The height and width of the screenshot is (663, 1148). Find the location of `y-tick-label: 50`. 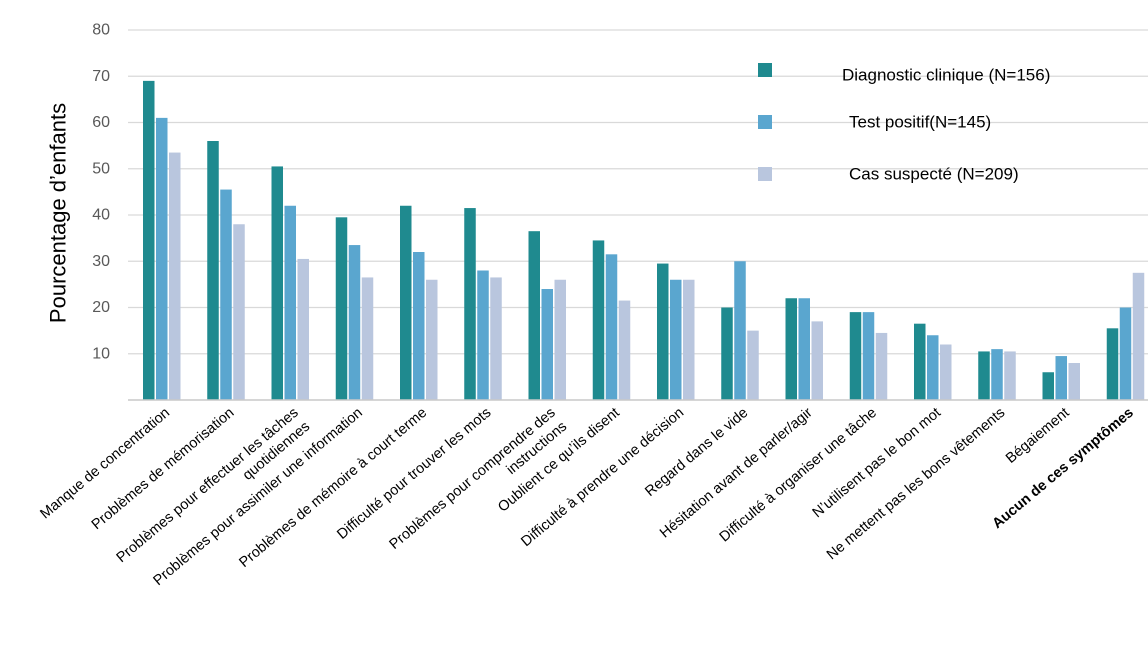

y-tick-label: 50 is located at coordinates (101, 168).